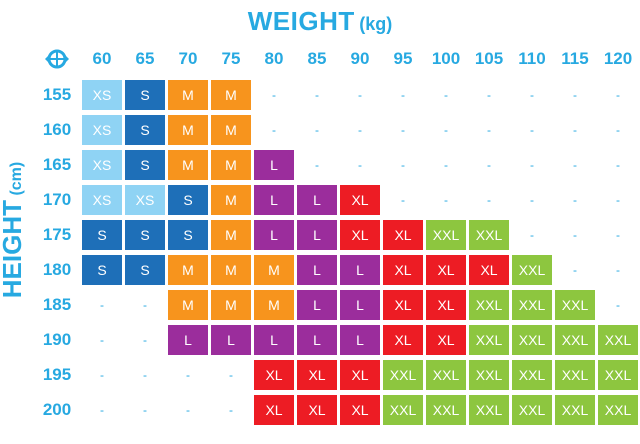 The image size is (640, 444). Describe the element at coordinates (446, 58) in the screenshot. I see `weight-header: 100` at that location.